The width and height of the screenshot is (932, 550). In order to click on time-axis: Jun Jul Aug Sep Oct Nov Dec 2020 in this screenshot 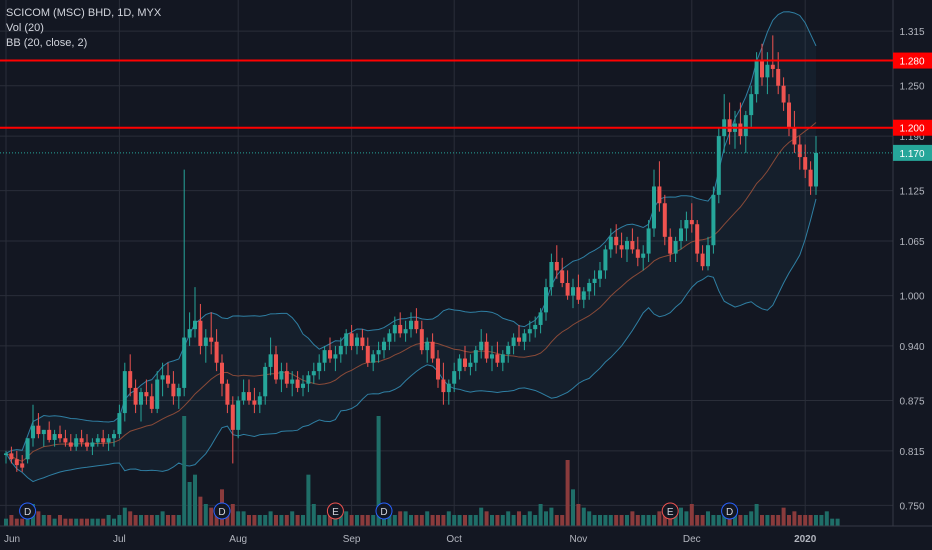, I will do `click(466, 537)`.